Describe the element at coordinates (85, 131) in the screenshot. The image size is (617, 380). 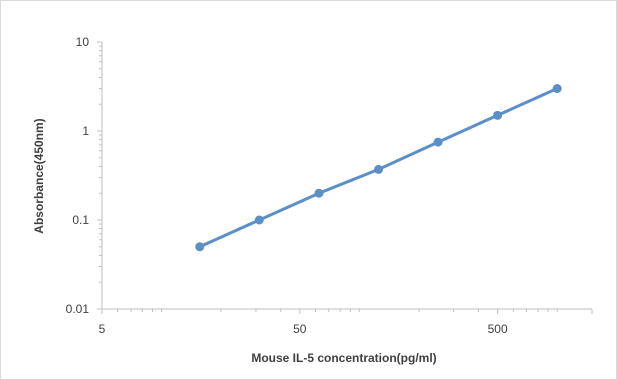
I see `y-tick-label: 1` at that location.